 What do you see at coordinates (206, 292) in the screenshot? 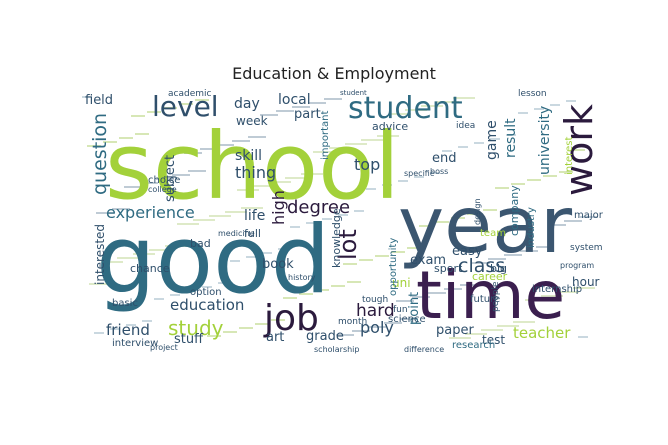
I see `word-option: option` at bounding box center [206, 292].